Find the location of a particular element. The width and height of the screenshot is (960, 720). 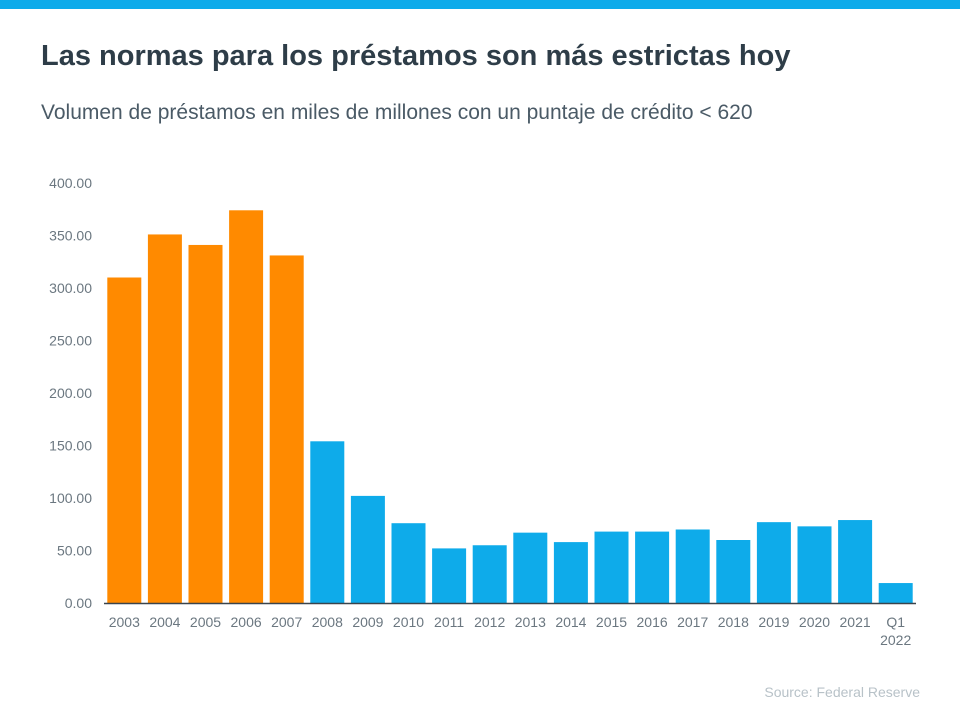

bar-2019 is located at coordinates (773, 562).